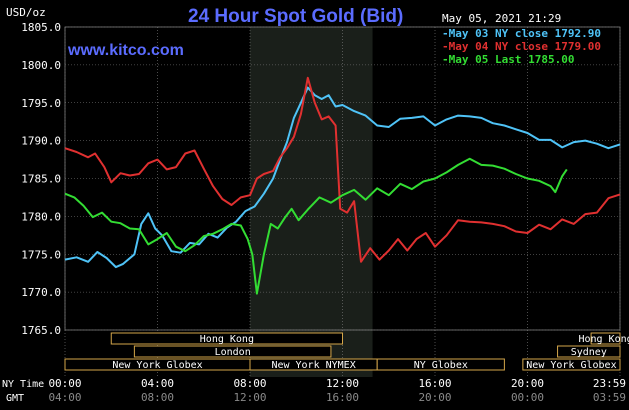  Describe the element at coordinates (521, 33) in the screenshot. I see `legend-entry: -May 03 NY close 1792.90` at that location.